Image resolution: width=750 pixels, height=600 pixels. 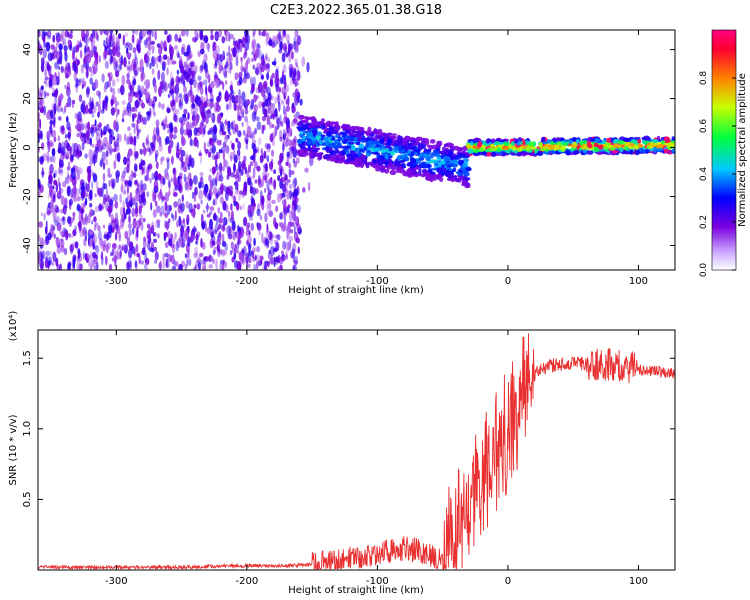 I want to click on x-tick-label: -200, so click(x=247, y=581).